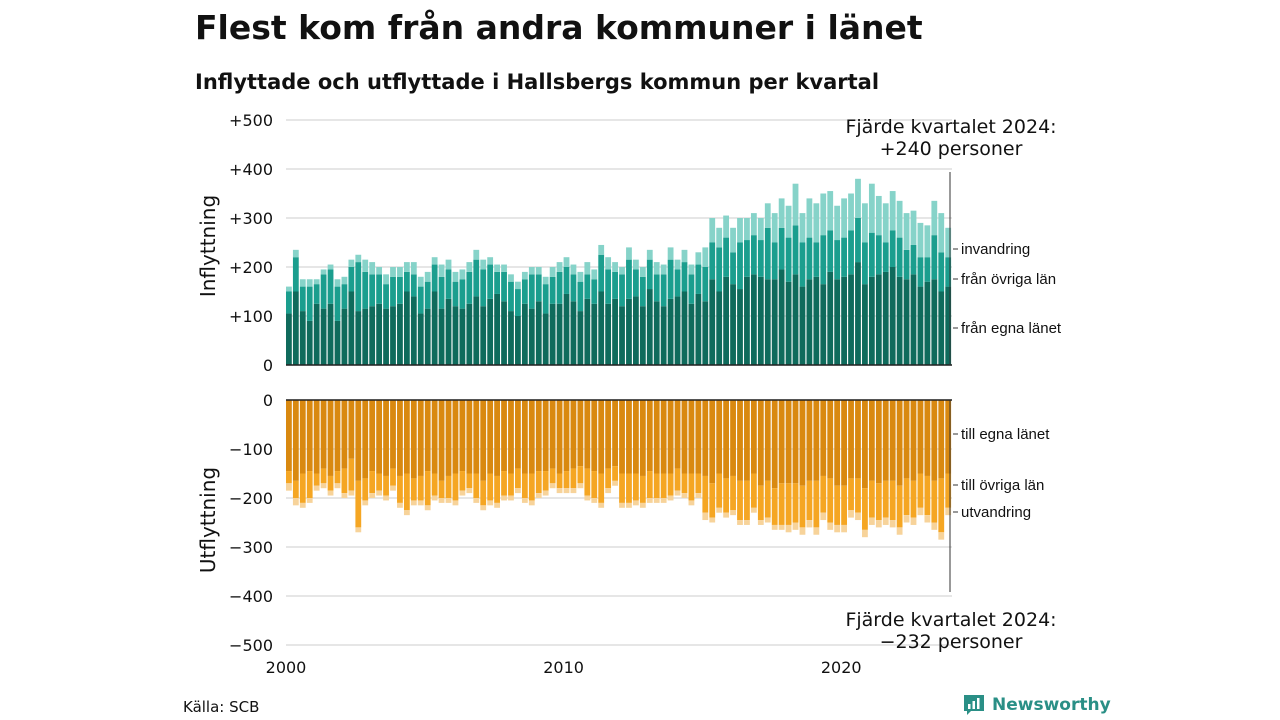 This screenshot has width=1280, height=720. Describe the element at coordinates (251, 547) in the screenshot. I see `y-tick-label-bottom: −300` at that location.